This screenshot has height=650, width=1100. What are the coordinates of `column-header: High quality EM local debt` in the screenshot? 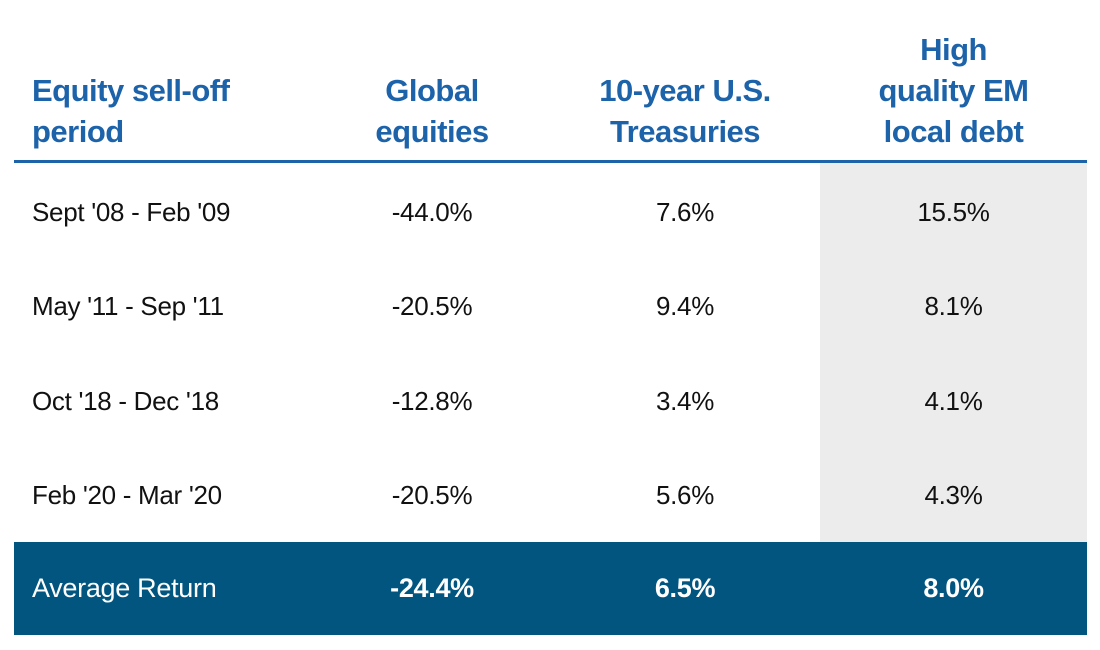 It's located at (953, 86).